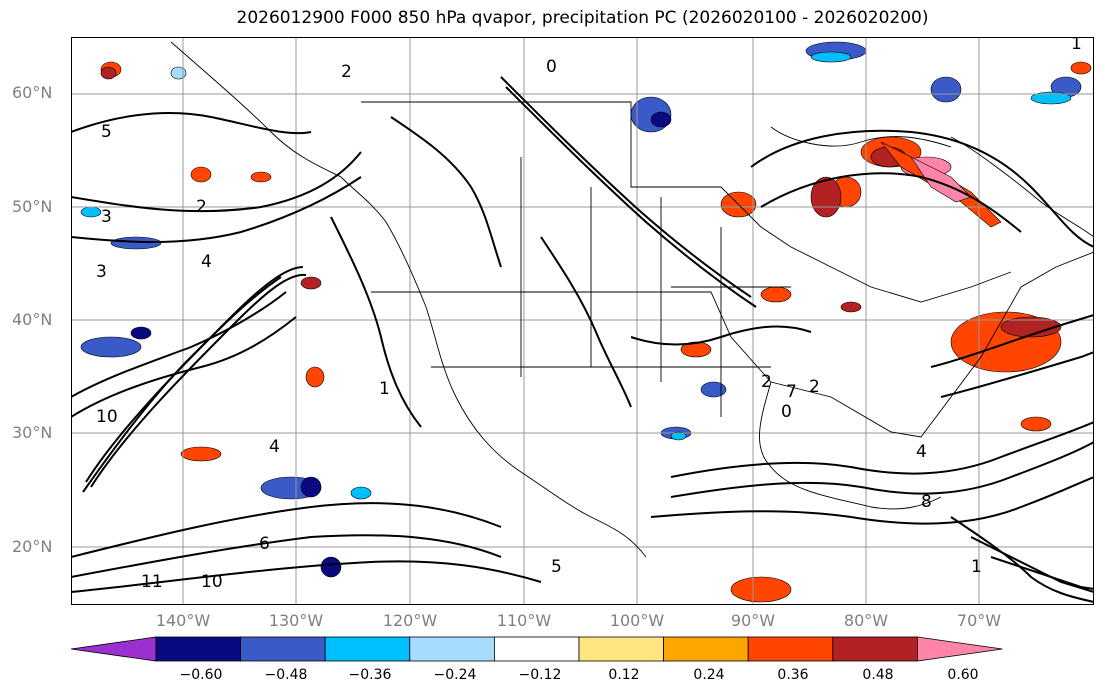 This screenshot has height=698, width=1105. What do you see at coordinates (32, 206) in the screenshot?
I see `lat-label-50n: 50°N` at bounding box center [32, 206].